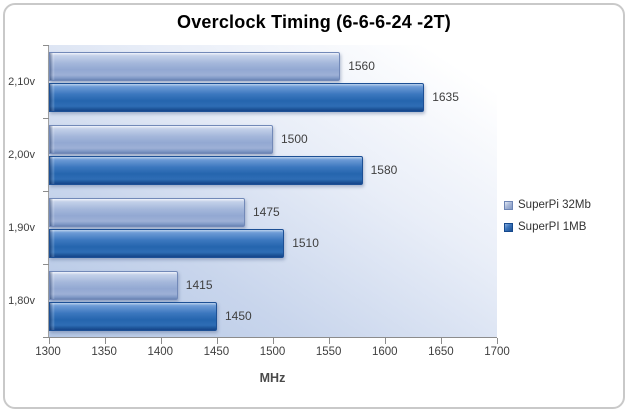  What do you see at coordinates (199, 285) in the screenshot?
I see `bar-value-label: 1415` at bounding box center [199, 285].